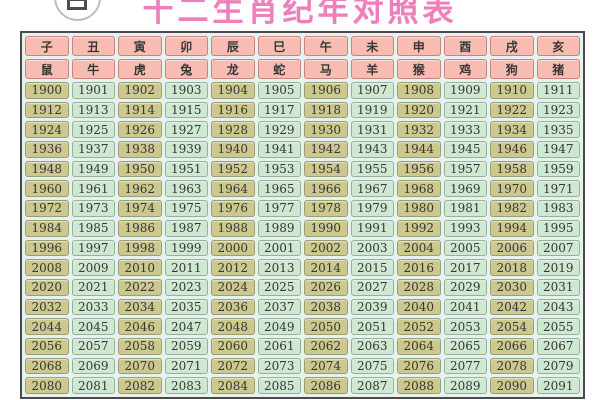 This screenshot has height=400, width=600. What do you see at coordinates (186, 385) in the screenshot?
I see `year-cell: 2083` at bounding box center [186, 385].